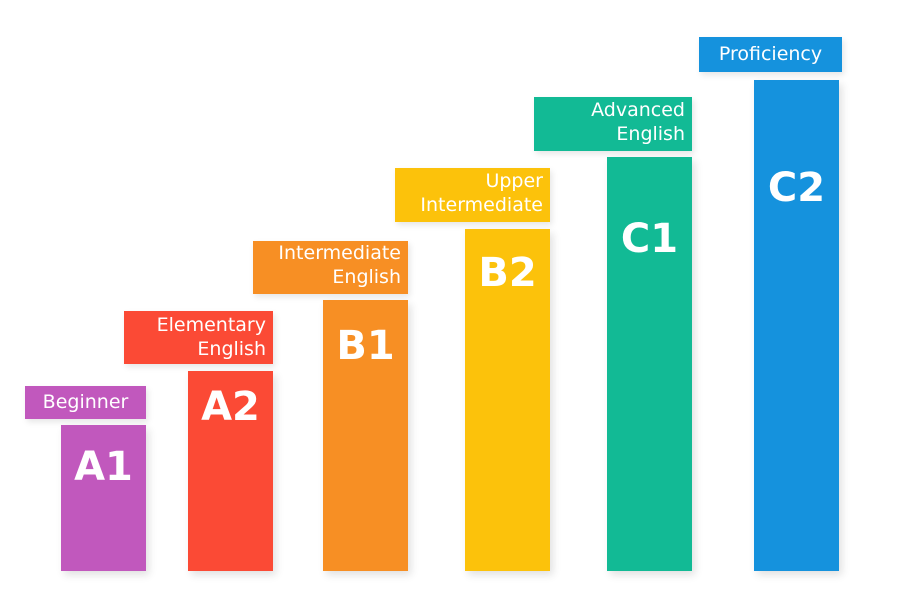  I want to click on level-label-a2: Elementary English, so click(198, 337).